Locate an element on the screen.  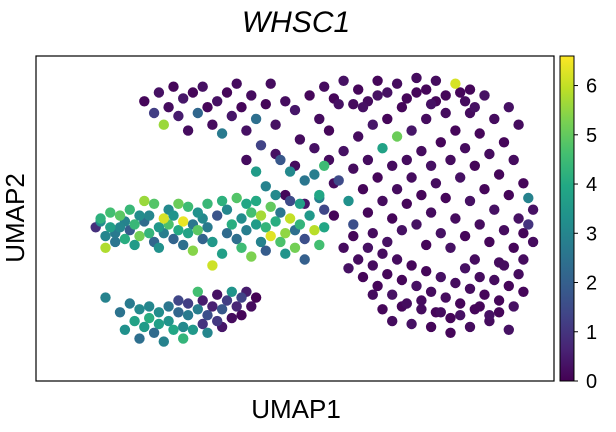
colorbar-tick-label: 2 is located at coordinates (591, 284).